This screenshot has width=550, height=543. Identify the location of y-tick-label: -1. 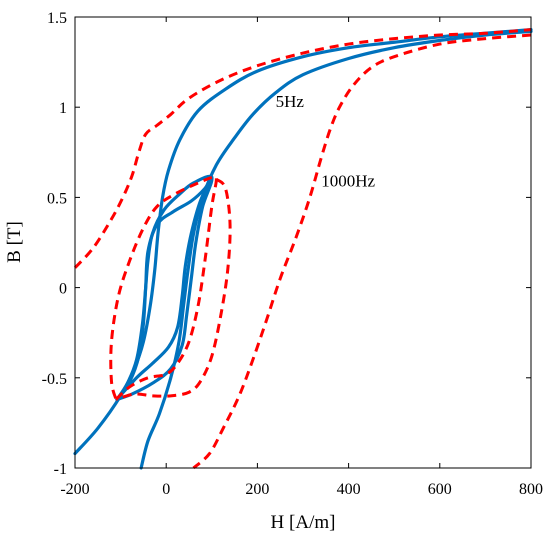
(60, 469).